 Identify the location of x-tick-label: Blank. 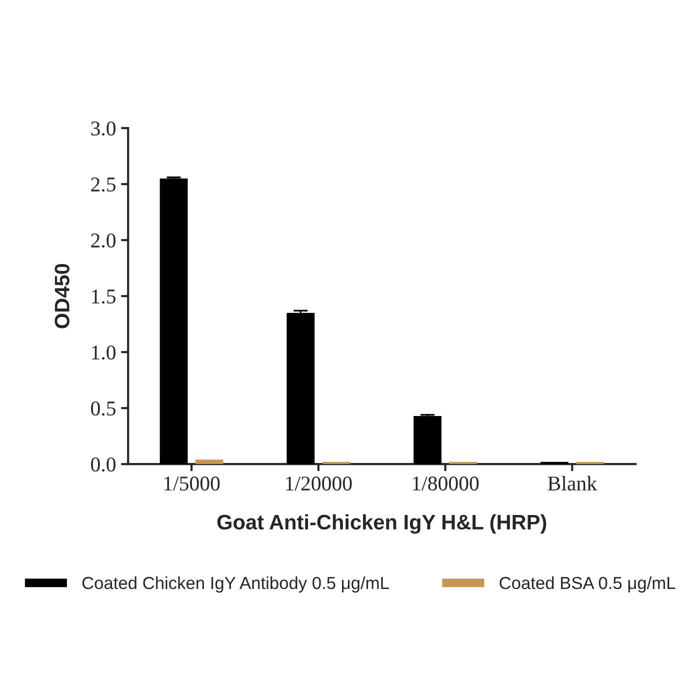
(573, 483).